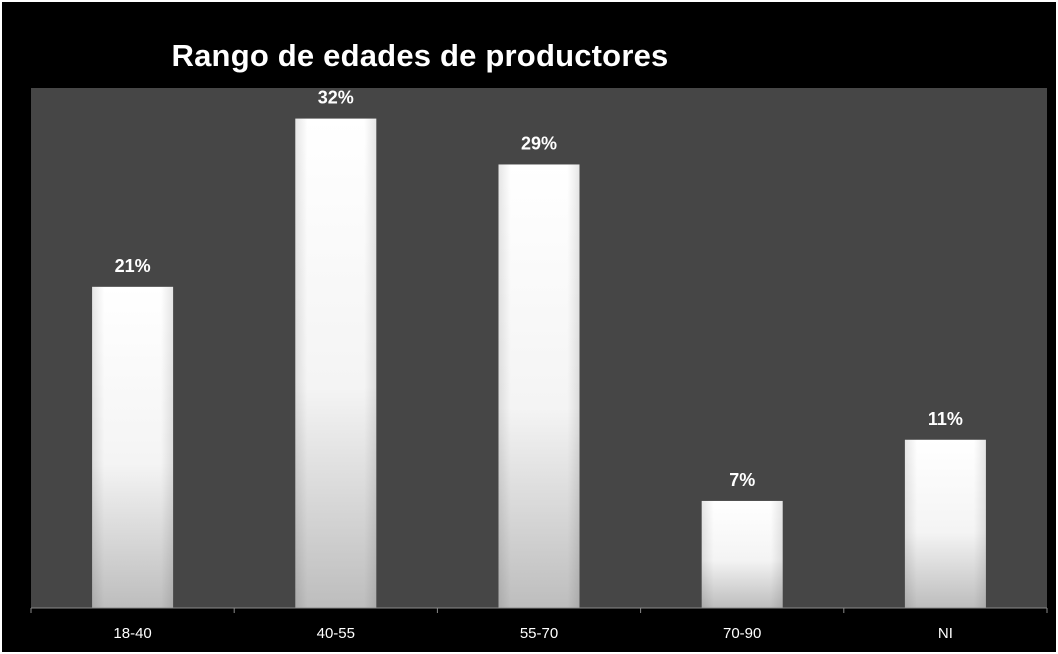  What do you see at coordinates (539, 143) in the screenshot?
I see `data-label: 29%` at bounding box center [539, 143].